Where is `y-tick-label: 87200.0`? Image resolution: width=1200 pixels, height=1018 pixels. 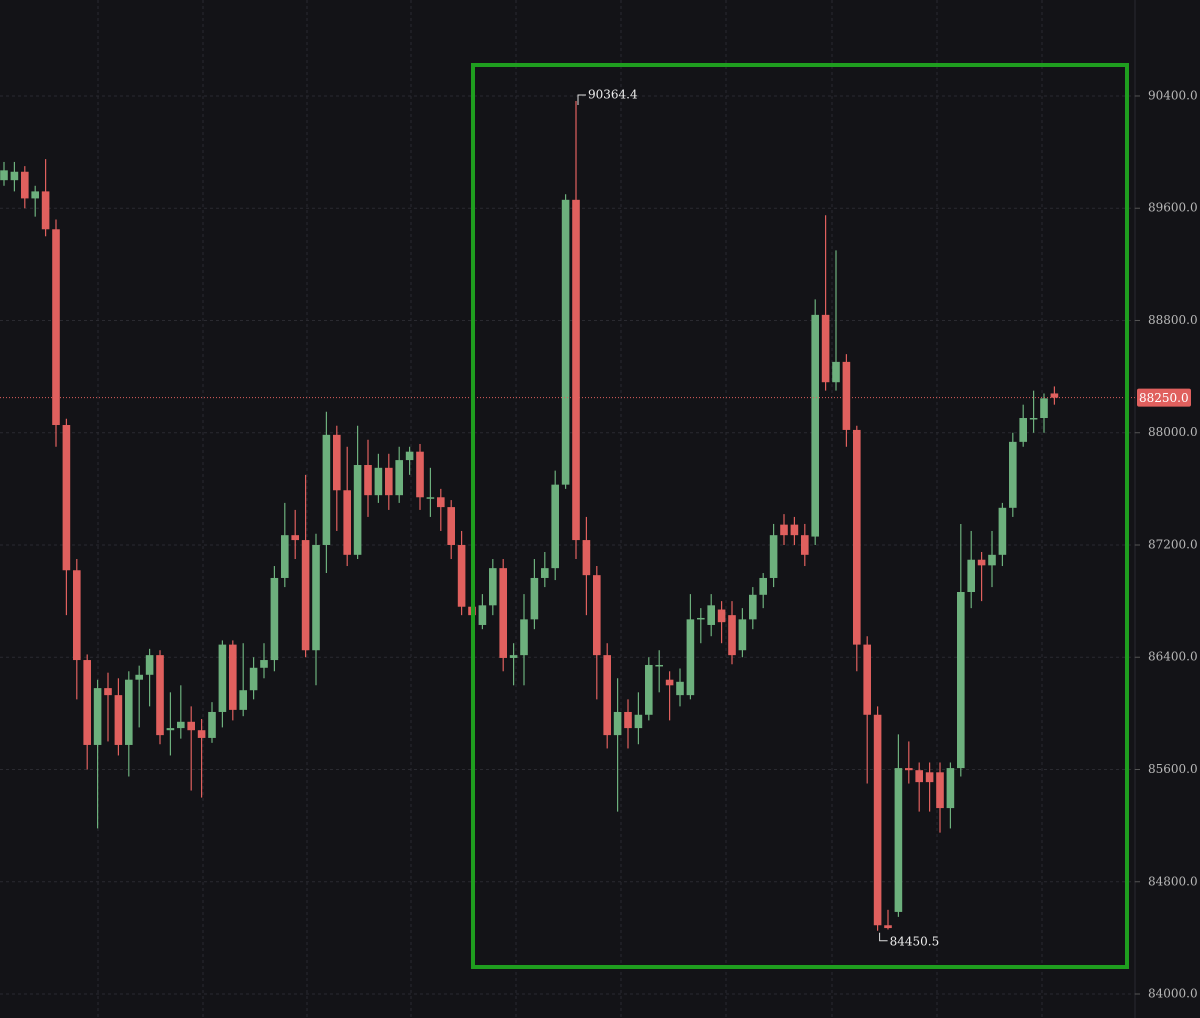 y-tick-label: 87200.0 is located at coordinates (1173, 544).